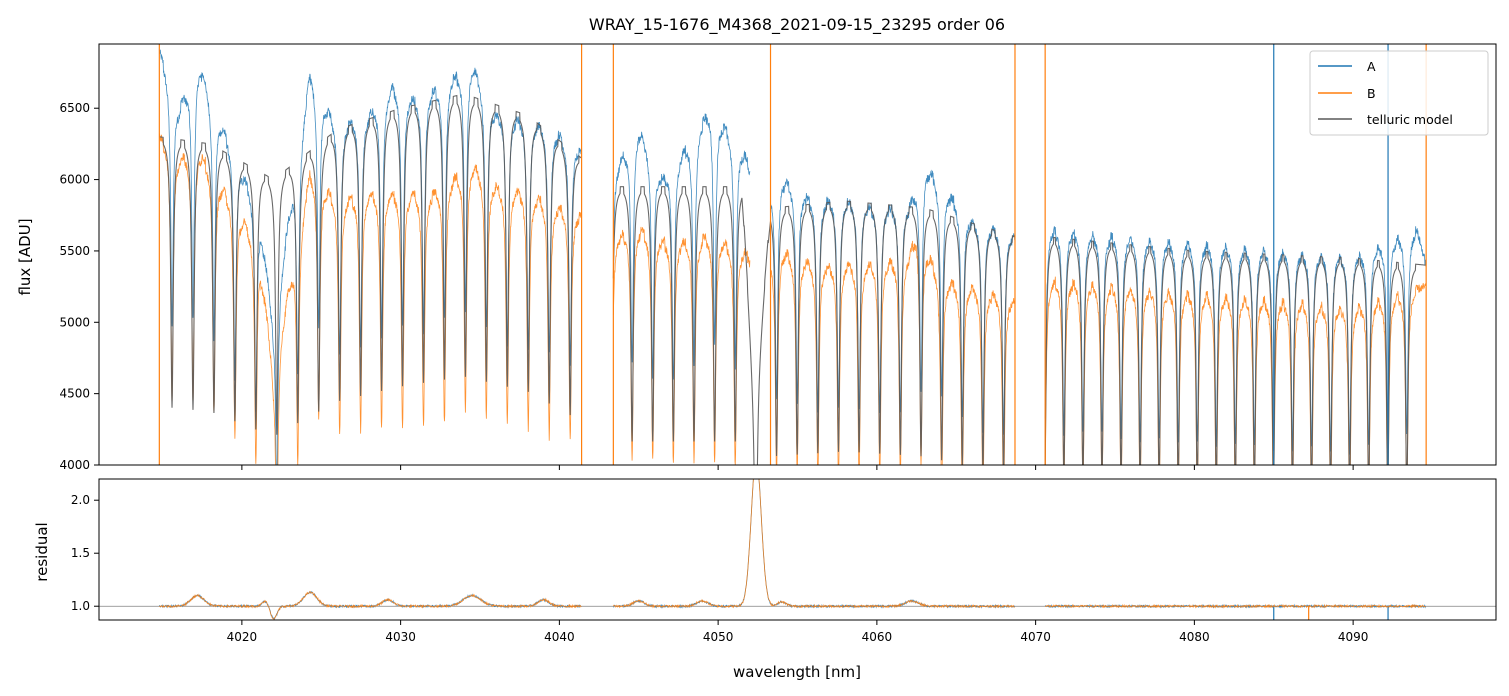  What do you see at coordinates (79, 286) in the screenshot?
I see `flux-y-ticks: 4000 4500 5000 5500 6000 6500` at bounding box center [79, 286].